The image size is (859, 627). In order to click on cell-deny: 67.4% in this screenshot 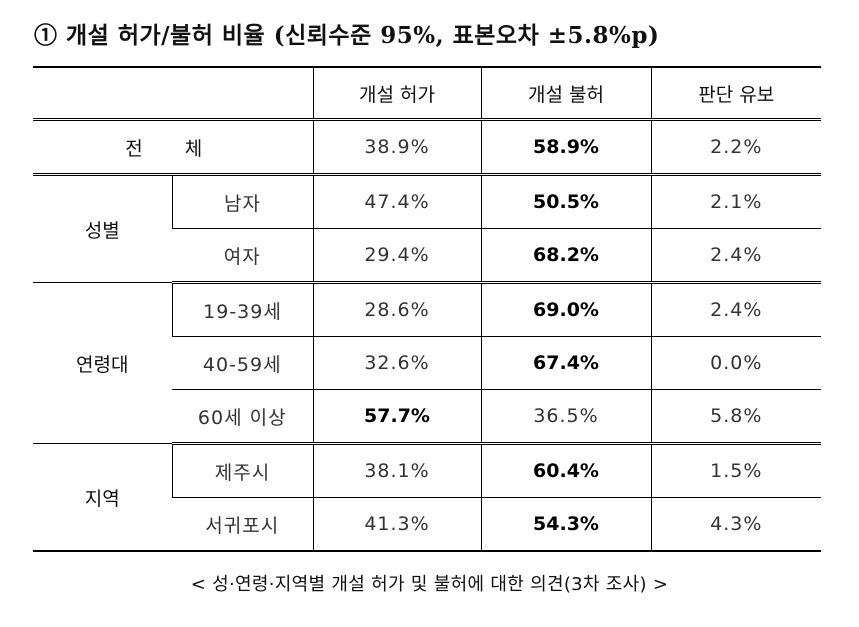, I will do `click(565, 363)`.